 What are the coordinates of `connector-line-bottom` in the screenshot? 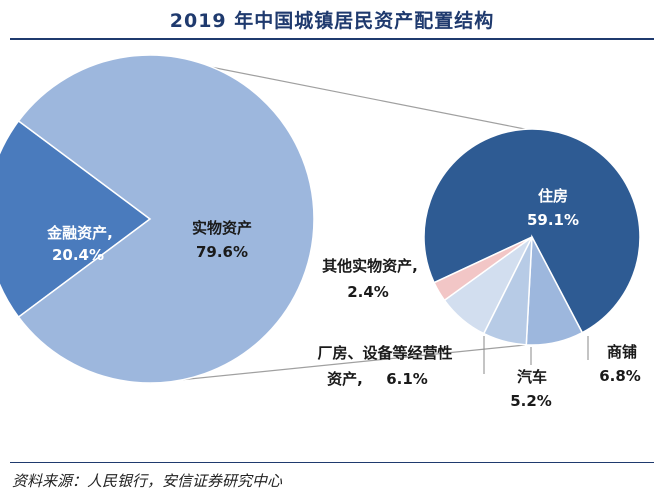 It's located at (337, 364).